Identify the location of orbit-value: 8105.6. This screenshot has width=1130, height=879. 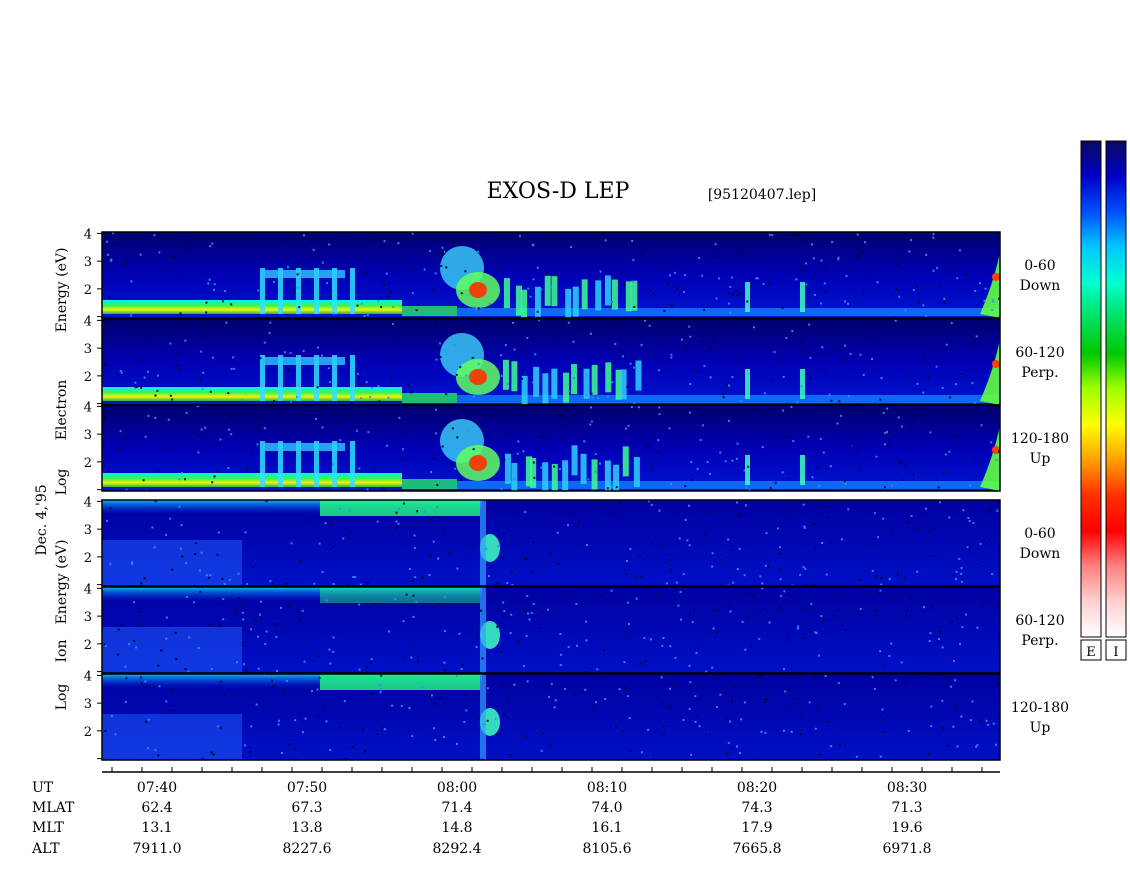
(607, 849).